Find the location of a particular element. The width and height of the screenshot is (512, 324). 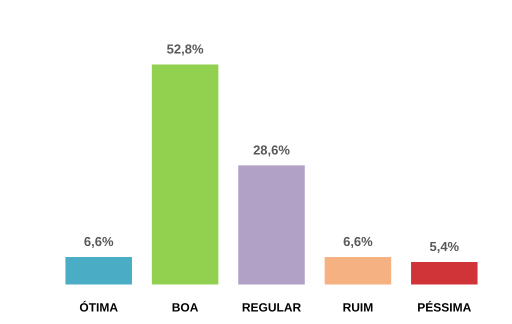

x-tick-label: REGULAR is located at coordinates (272, 307).